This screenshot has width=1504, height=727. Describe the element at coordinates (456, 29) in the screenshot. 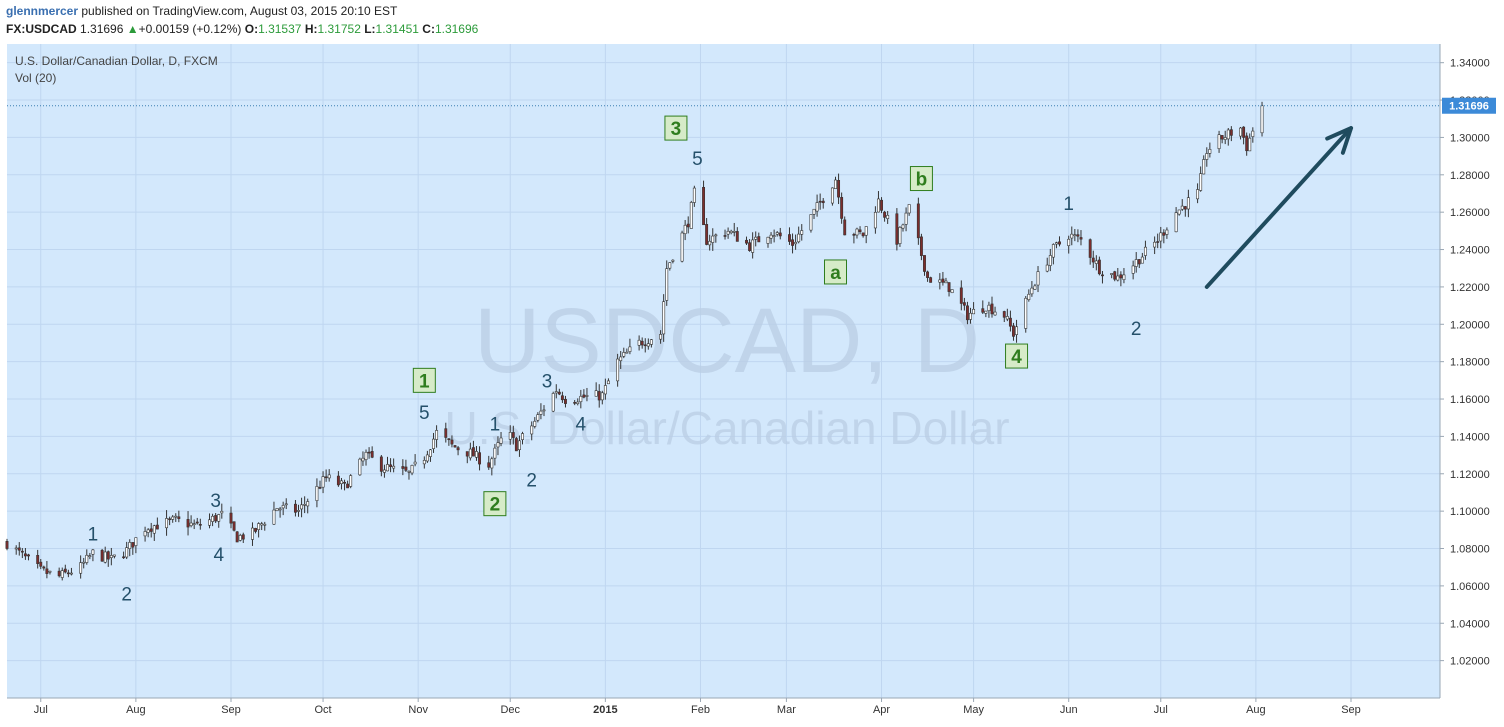

I see `close-value: 1.31696` at that location.